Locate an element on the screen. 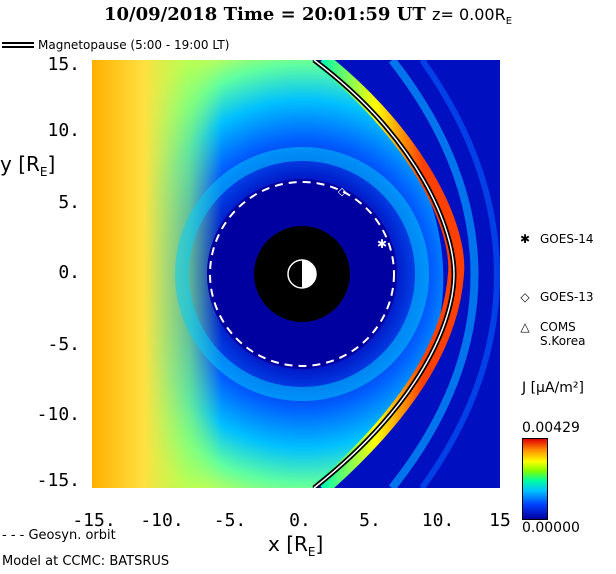 This screenshot has width=616, height=574. goes-14-marker: ✱ is located at coordinates (382, 244).